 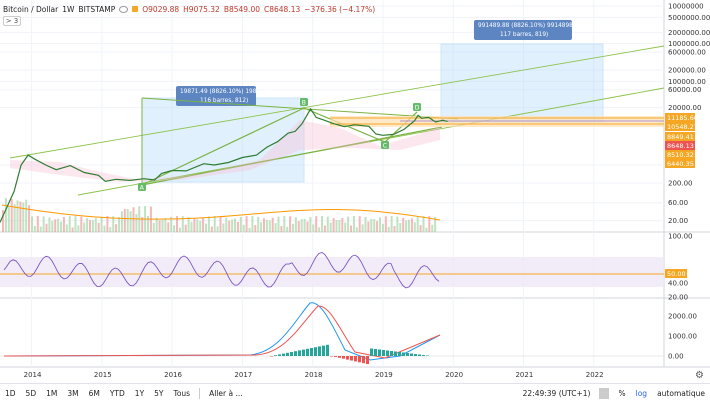 What do you see at coordinates (73, 393) in the screenshot?
I see `tf-3m: 3M` at bounding box center [73, 393].